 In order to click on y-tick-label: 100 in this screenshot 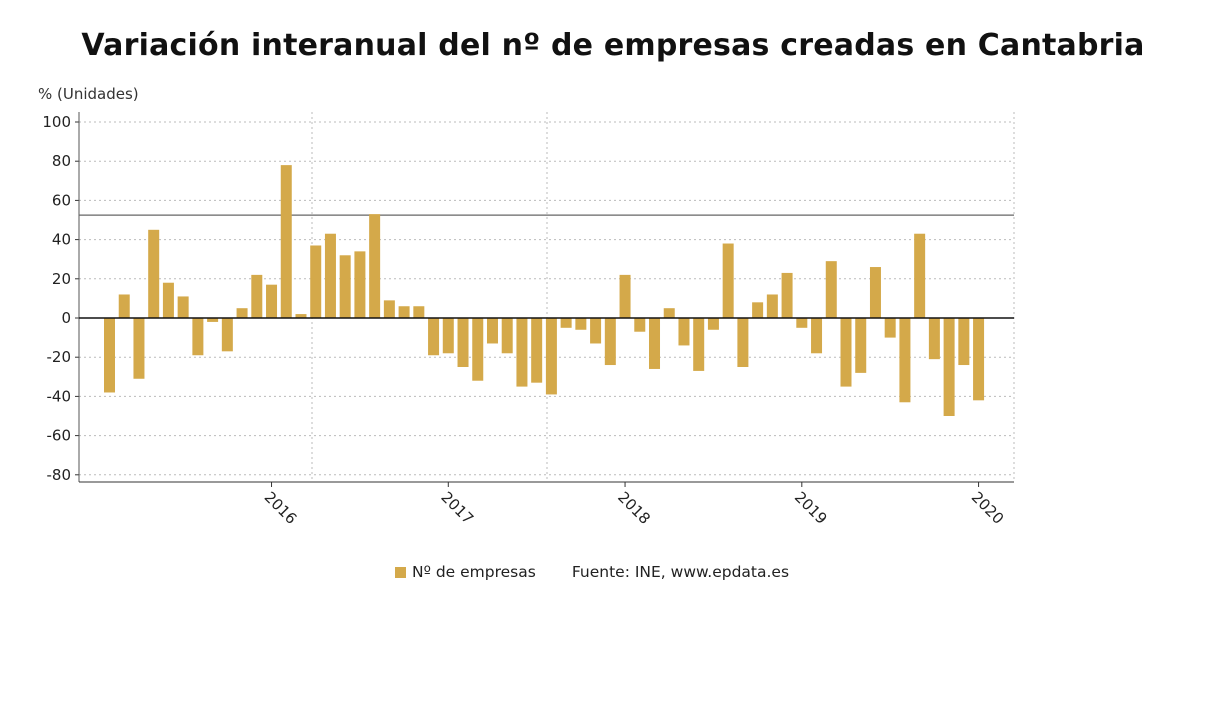, I will do `click(56, 122)`.